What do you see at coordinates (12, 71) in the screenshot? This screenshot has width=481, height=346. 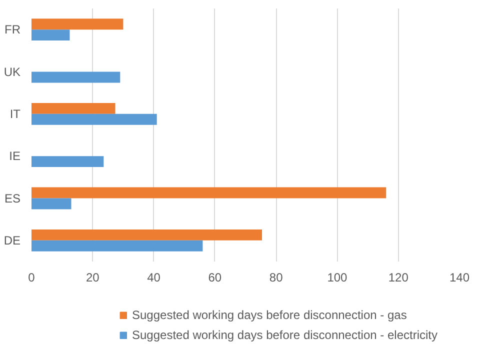 I see `y-tick-label: UK` at bounding box center [12, 71].